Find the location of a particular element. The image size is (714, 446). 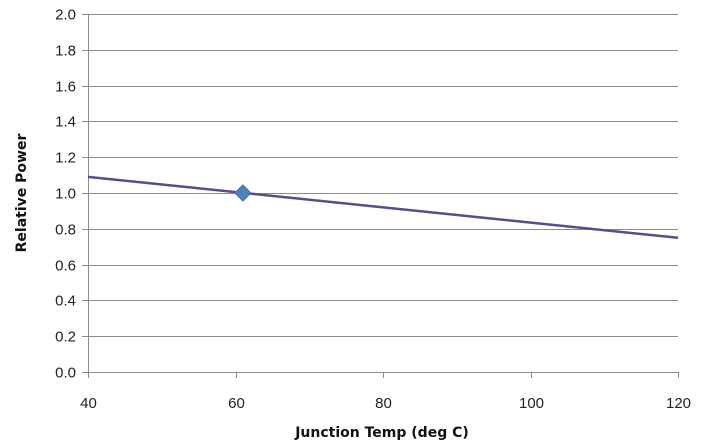

x-tick-labels: 40 60 80 100 120 is located at coordinates (385, 403).